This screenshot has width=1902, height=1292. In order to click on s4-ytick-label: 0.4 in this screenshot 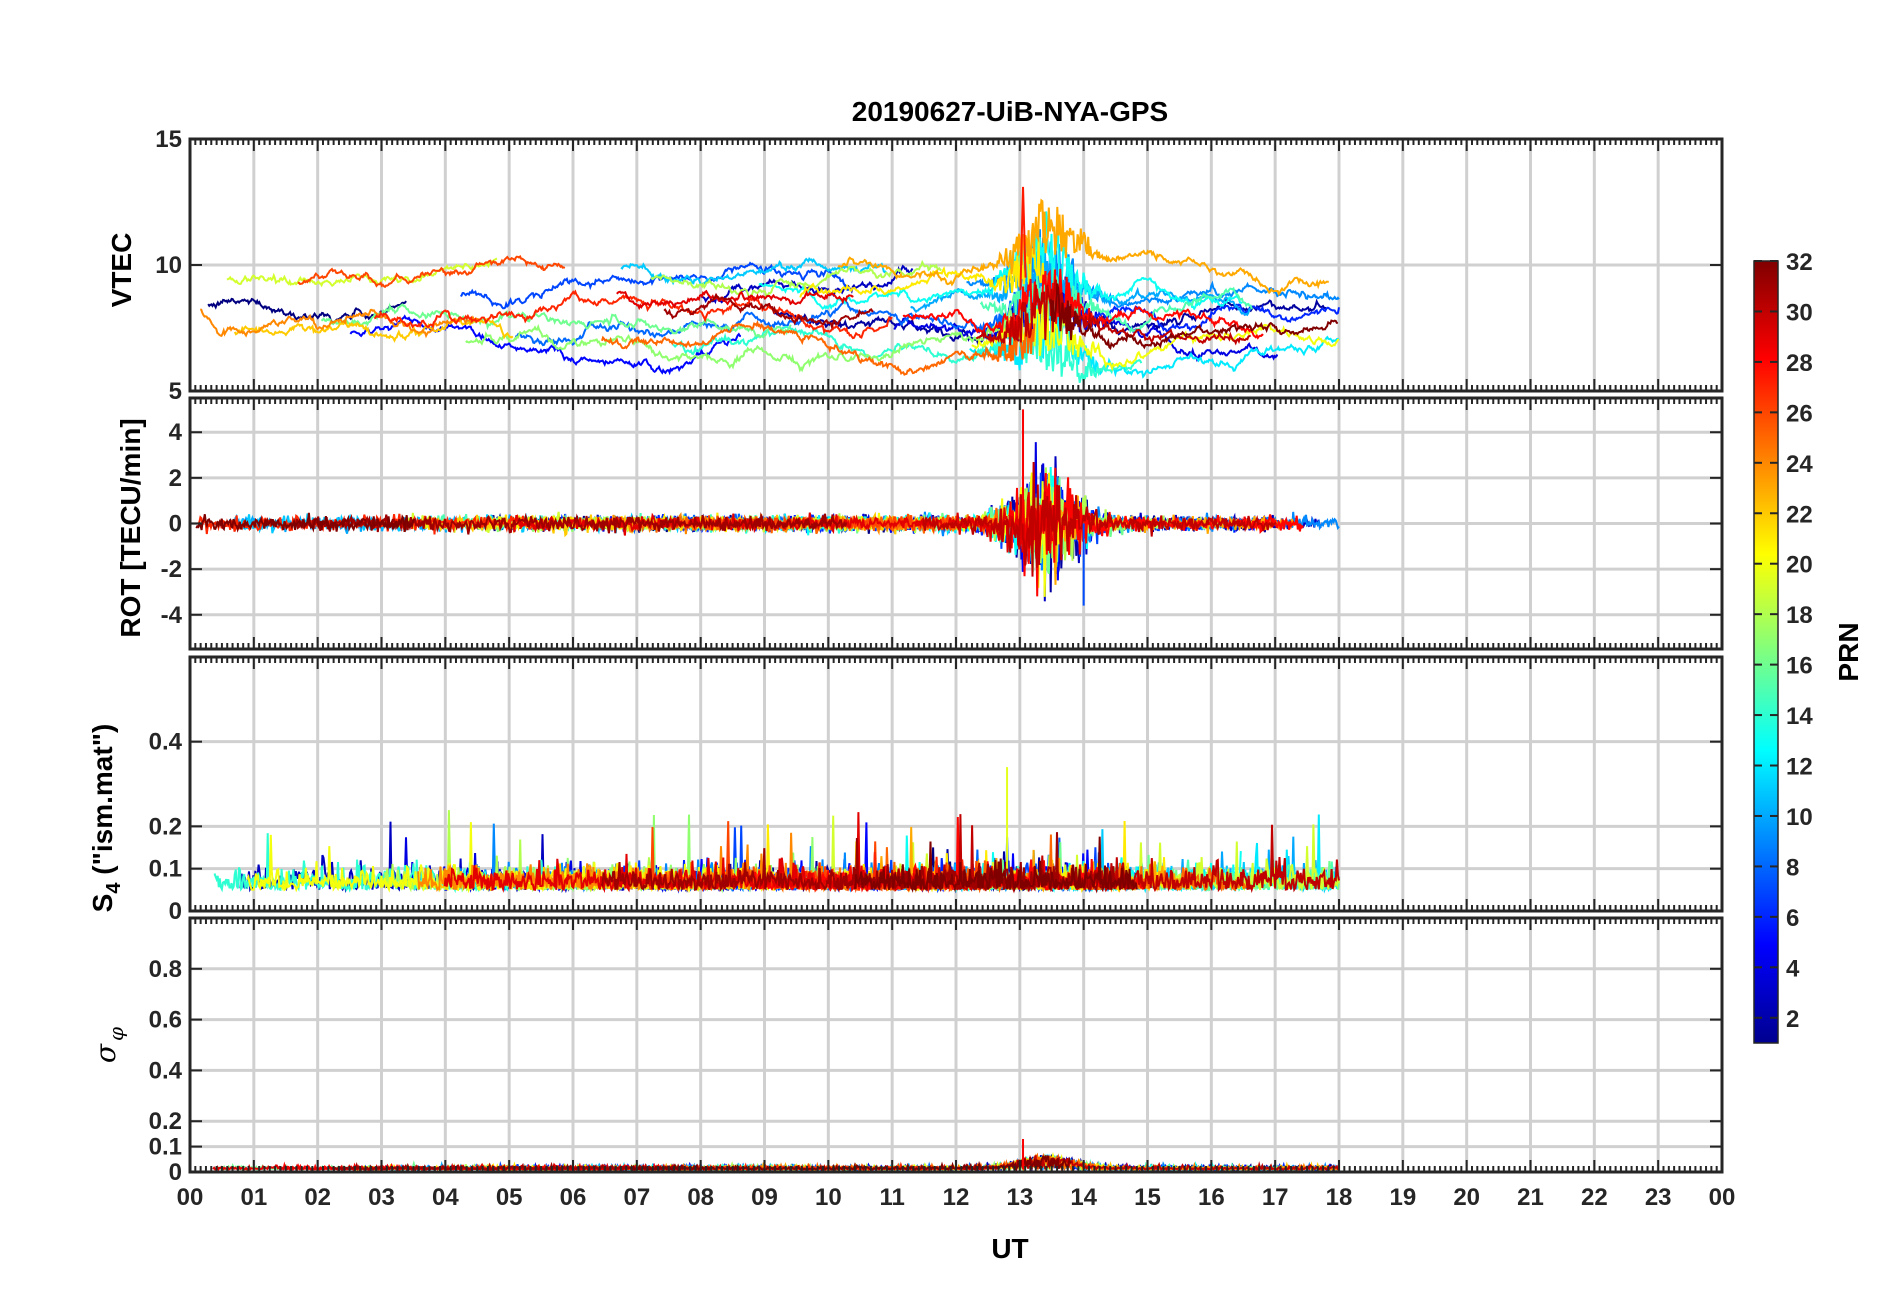, I will do `click(166, 742)`.